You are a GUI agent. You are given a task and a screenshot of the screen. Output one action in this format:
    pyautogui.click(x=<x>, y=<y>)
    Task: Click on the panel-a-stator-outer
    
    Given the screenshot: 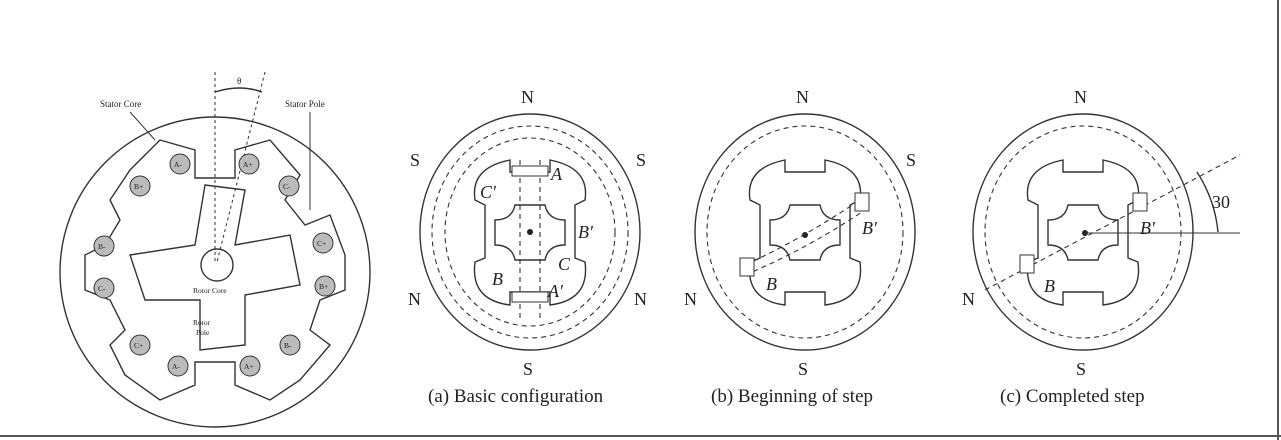 What is the action you would take?
    pyautogui.click(x=530, y=232)
    